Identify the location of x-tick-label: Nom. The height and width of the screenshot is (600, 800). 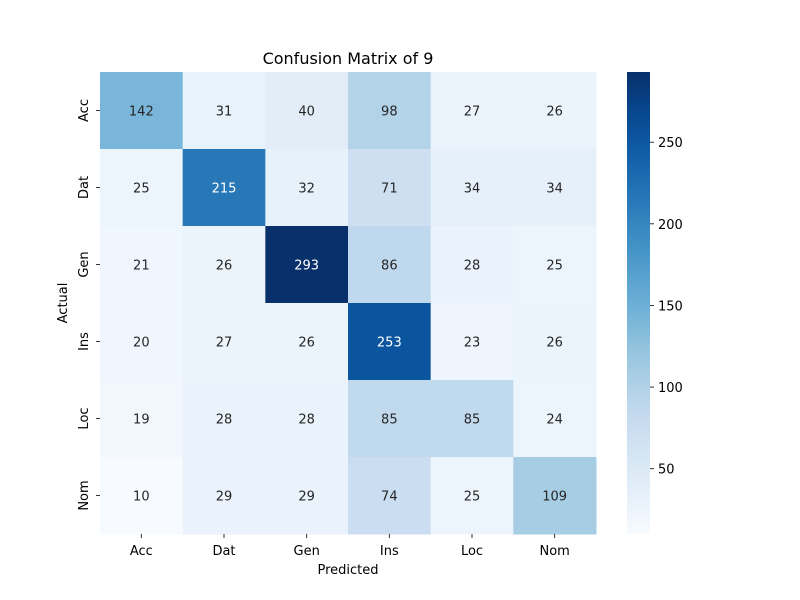
(554, 551).